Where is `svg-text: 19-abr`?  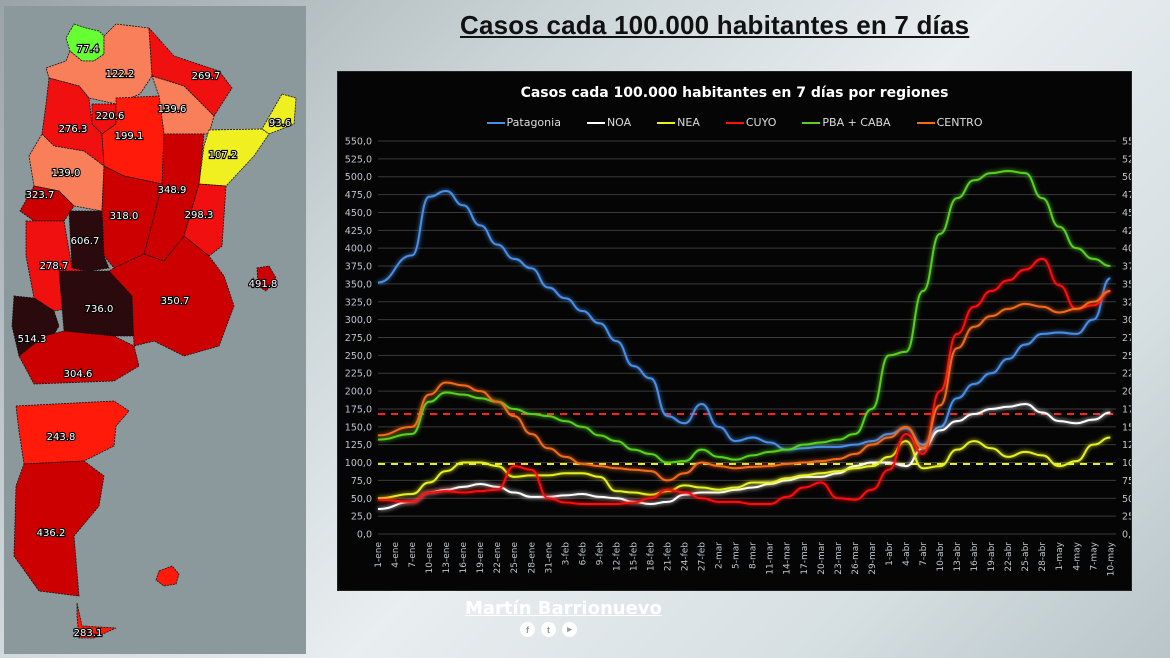 svg-text: 19-abr is located at coordinates (992, 557).